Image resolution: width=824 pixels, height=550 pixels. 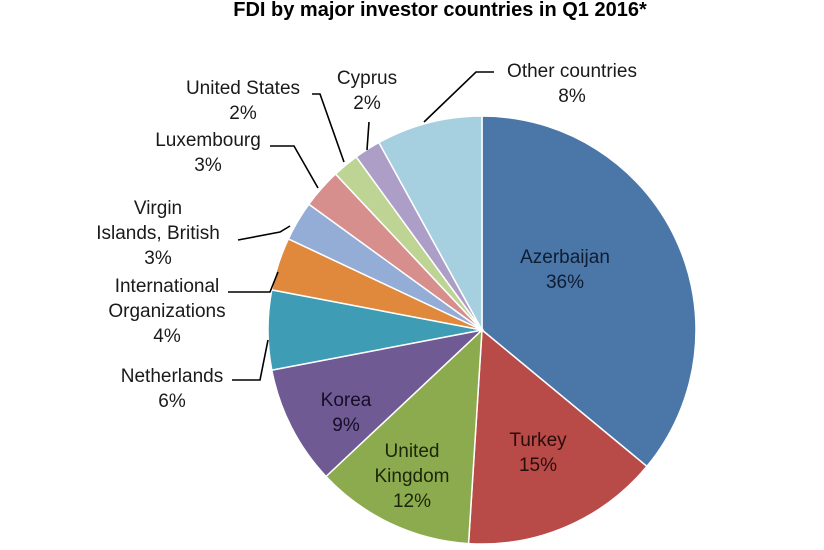 What do you see at coordinates (458, 97) in the screenshot?
I see `leader-line-other-countries` at bounding box center [458, 97].